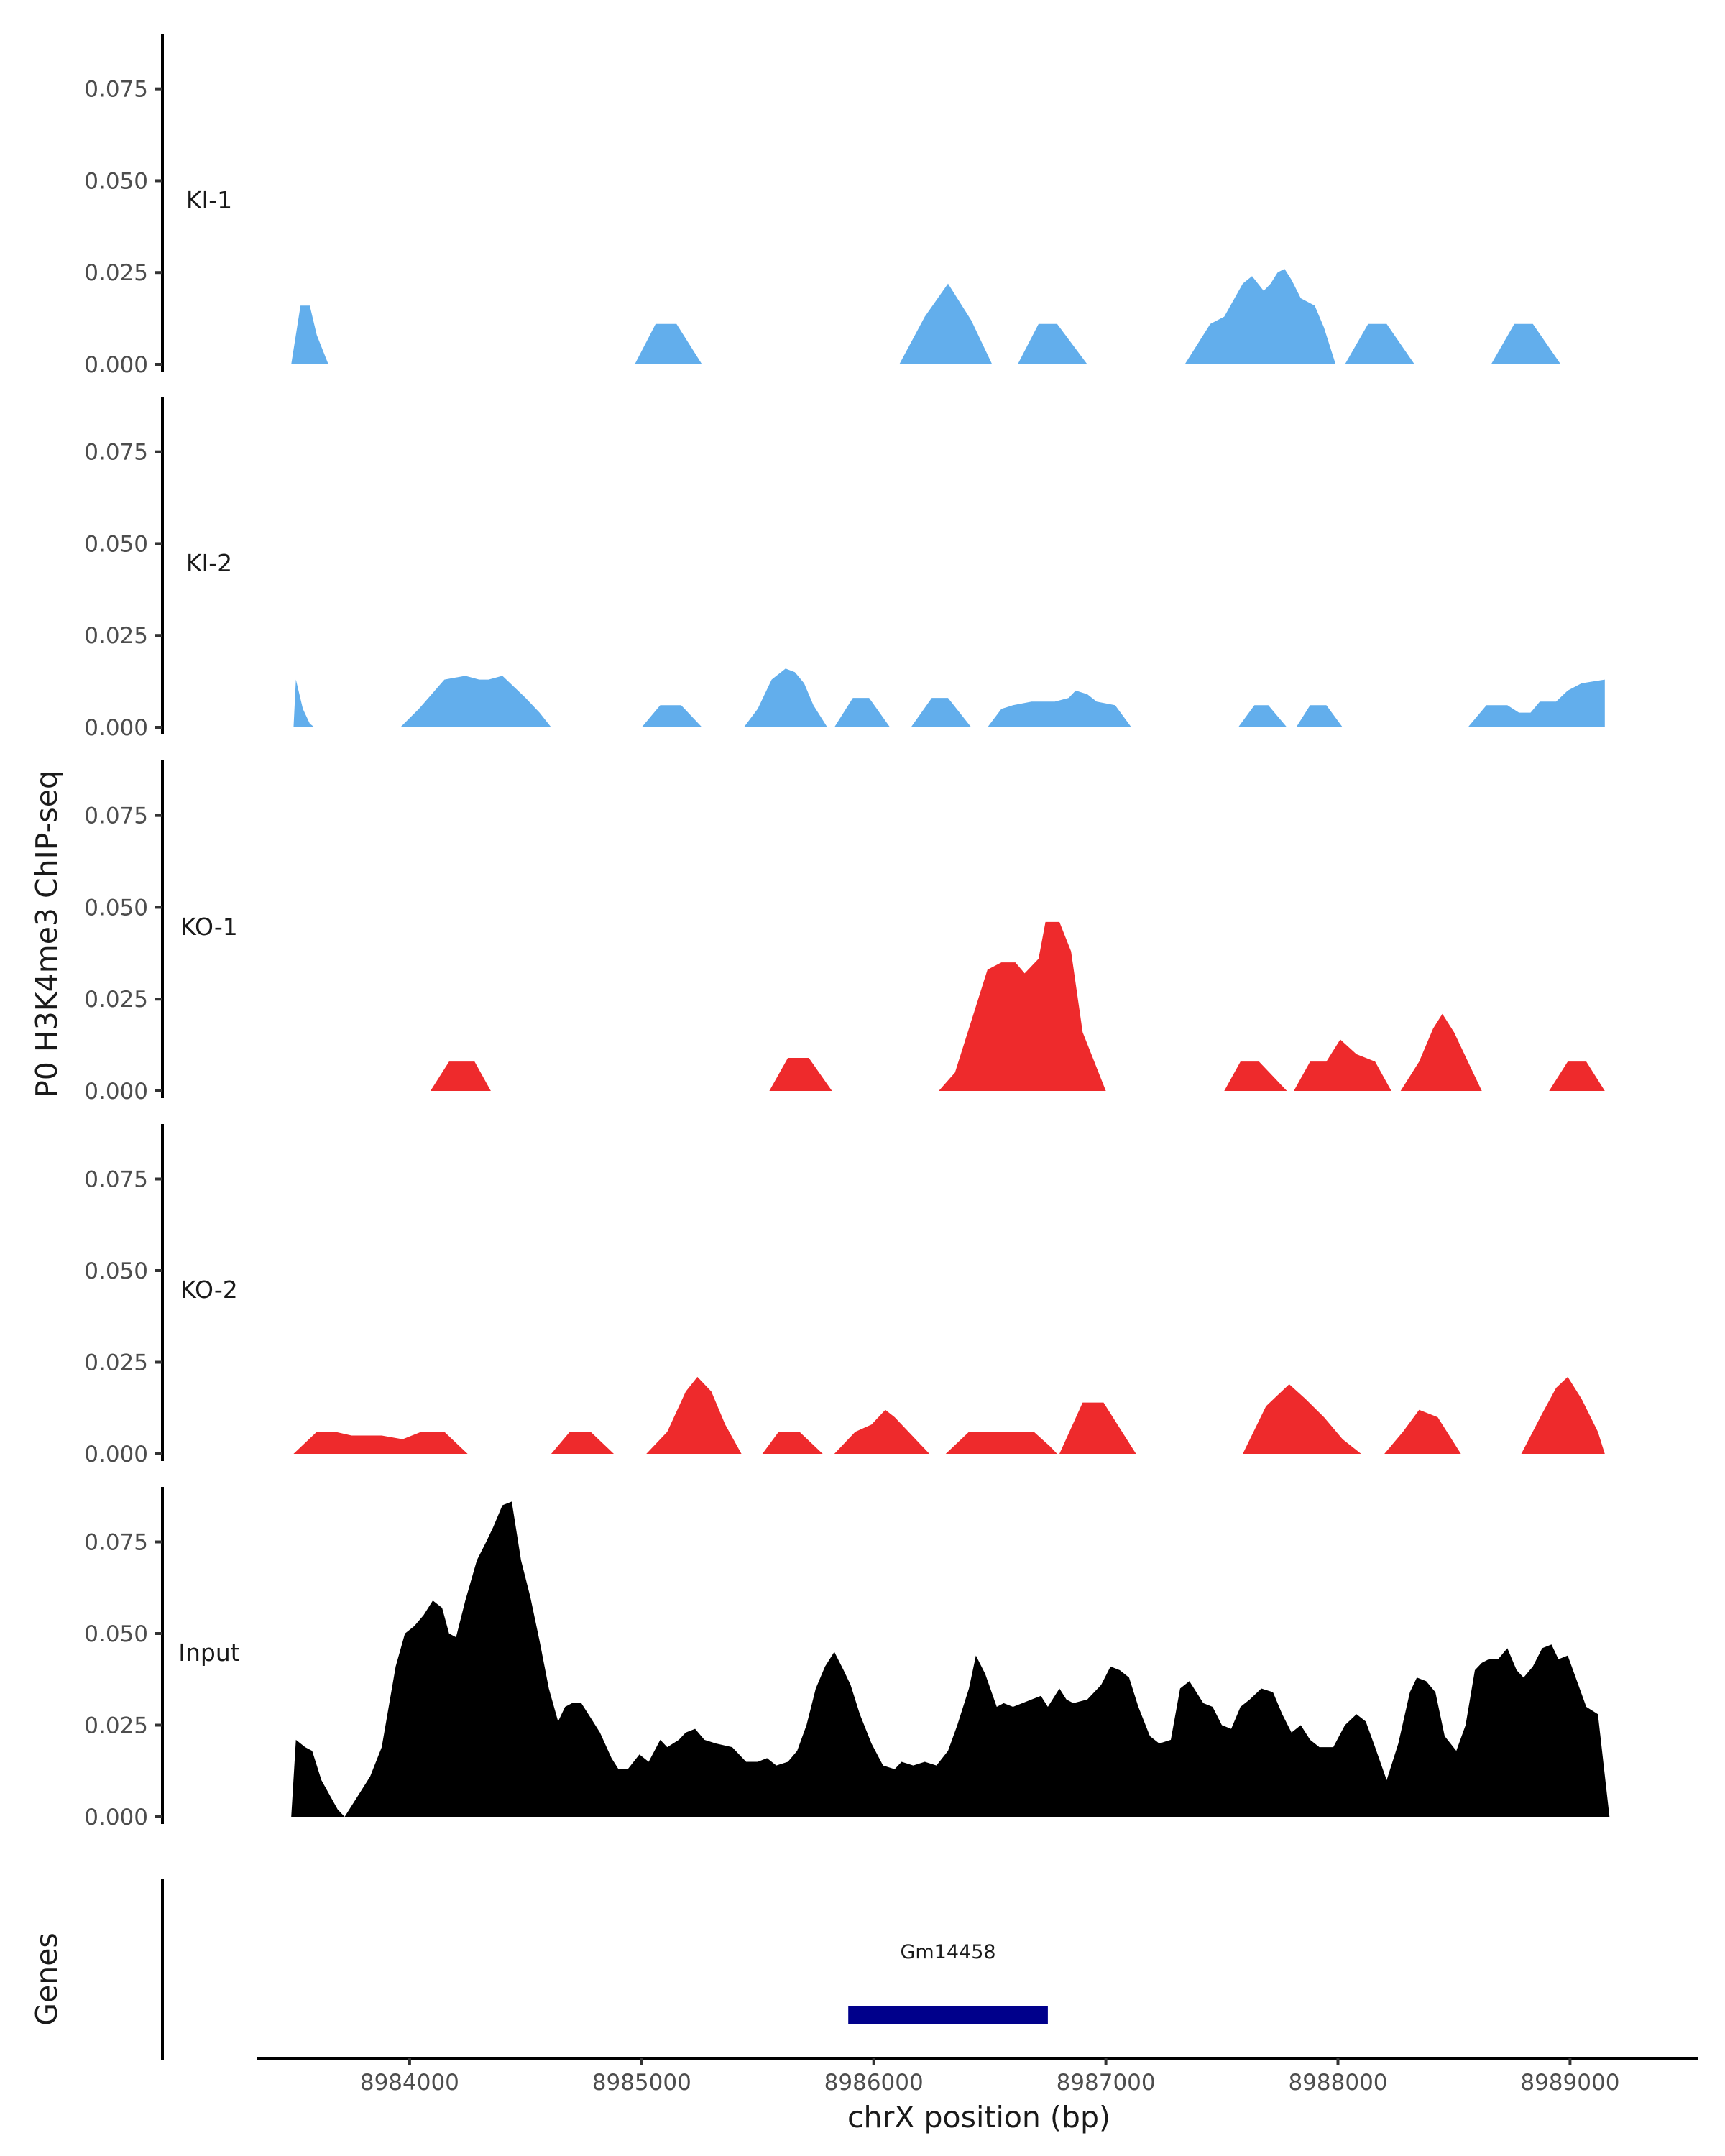  What do you see at coordinates (947, 1952) in the screenshot?
I see `gene-label-gm14458: Gm14458` at bounding box center [947, 1952].